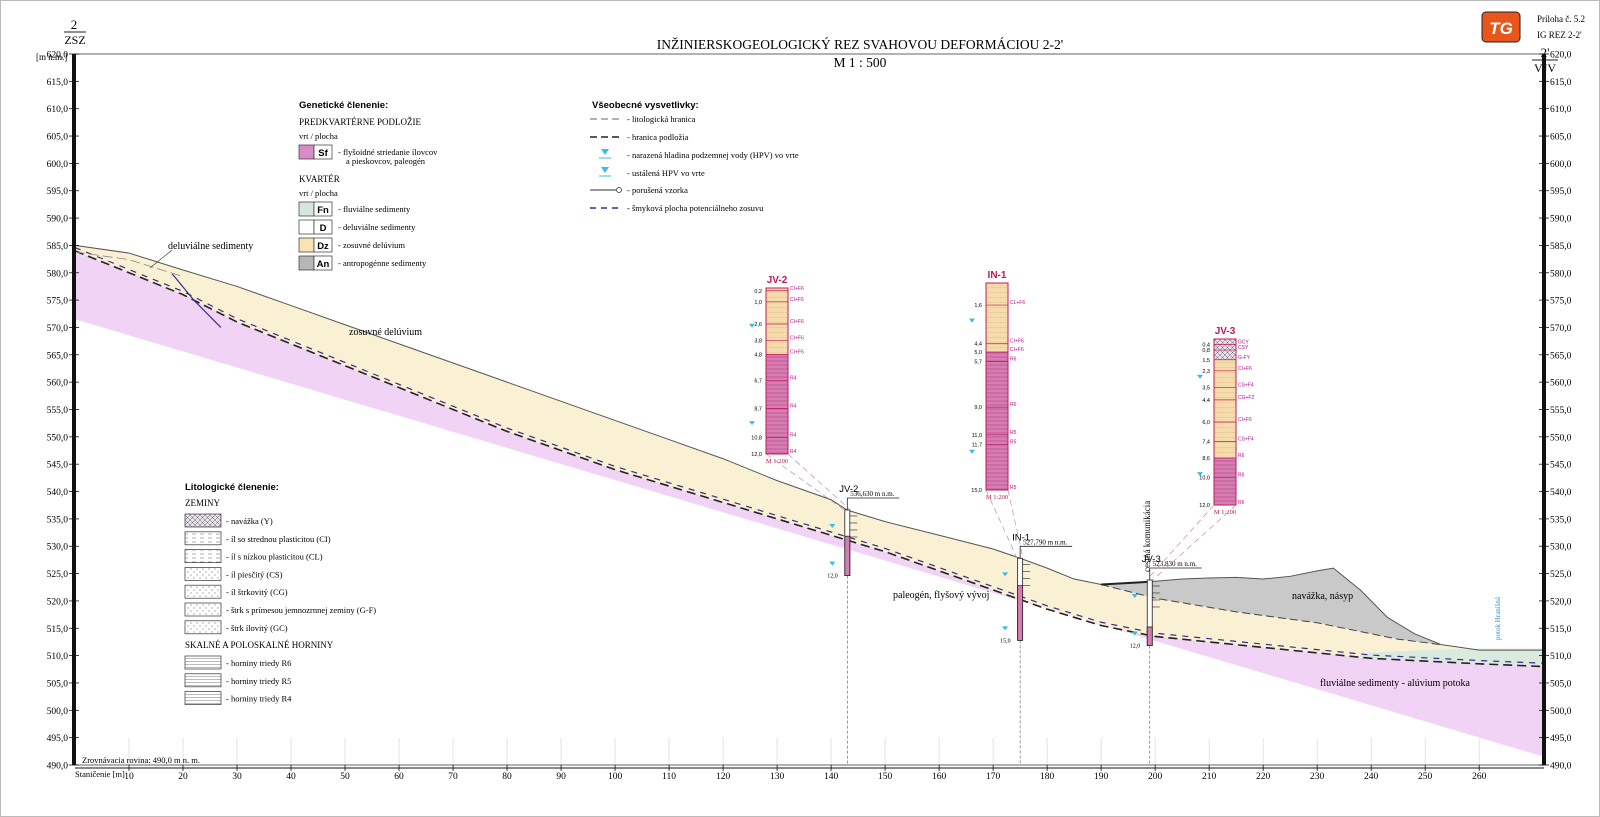 The image size is (1600, 817). What do you see at coordinates (561, 777) in the screenshot?
I see `station-tick-label: 90` at bounding box center [561, 777].